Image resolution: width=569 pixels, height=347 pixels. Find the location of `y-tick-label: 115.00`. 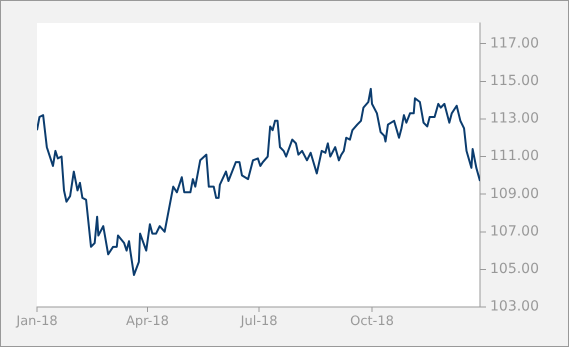

y-tick-label: 115.00 is located at coordinates (514, 80).